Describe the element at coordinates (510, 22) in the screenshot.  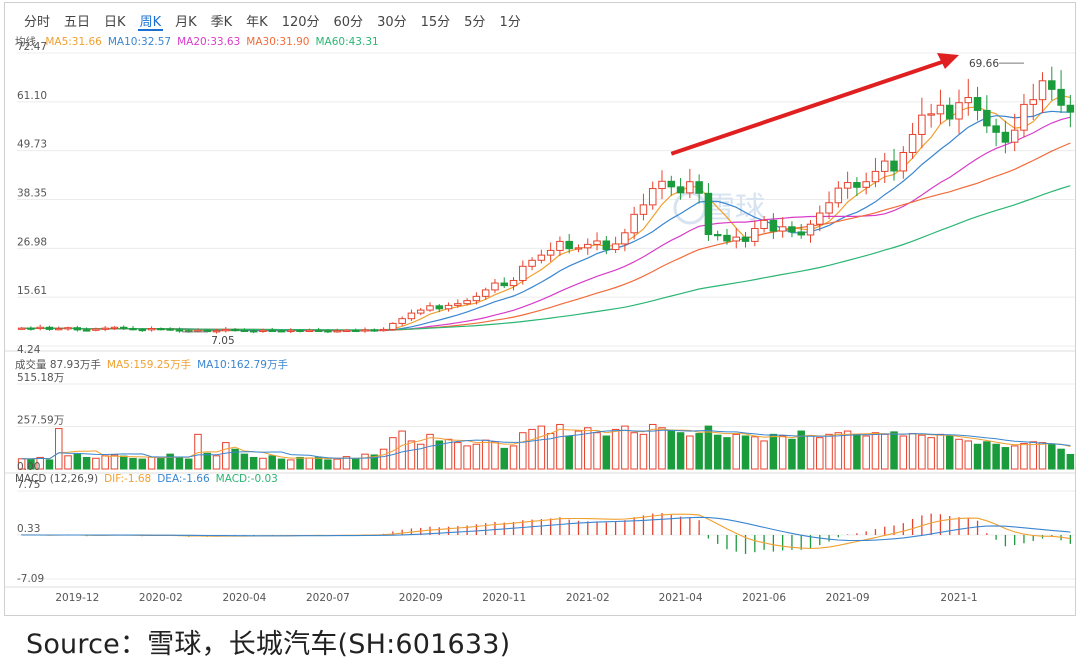
I see `tab-12: 1分` at that location.